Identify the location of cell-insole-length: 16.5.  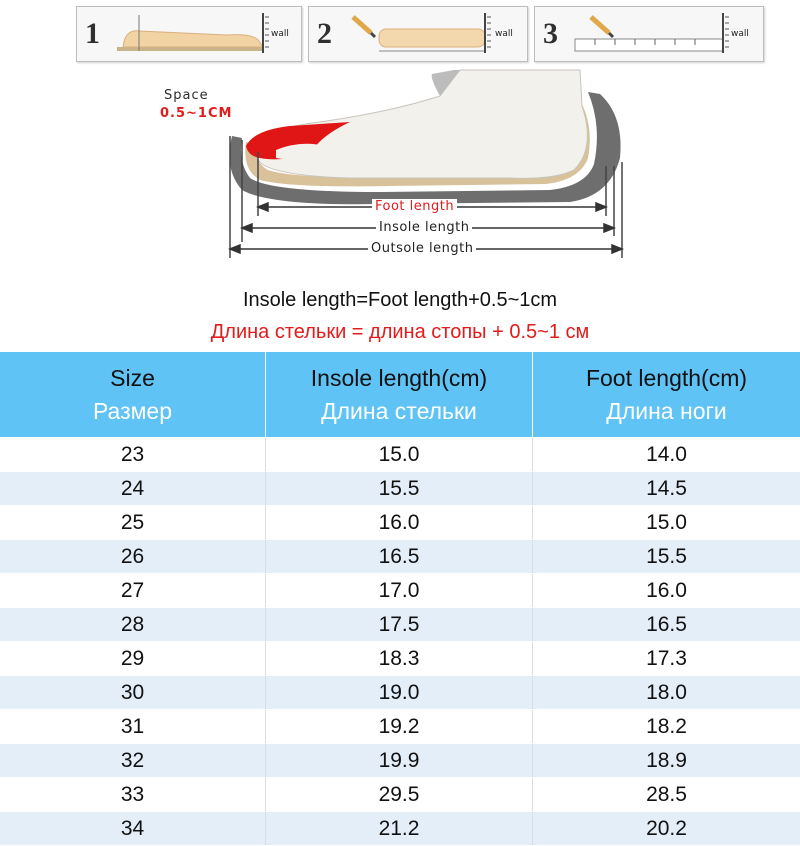
(399, 556).